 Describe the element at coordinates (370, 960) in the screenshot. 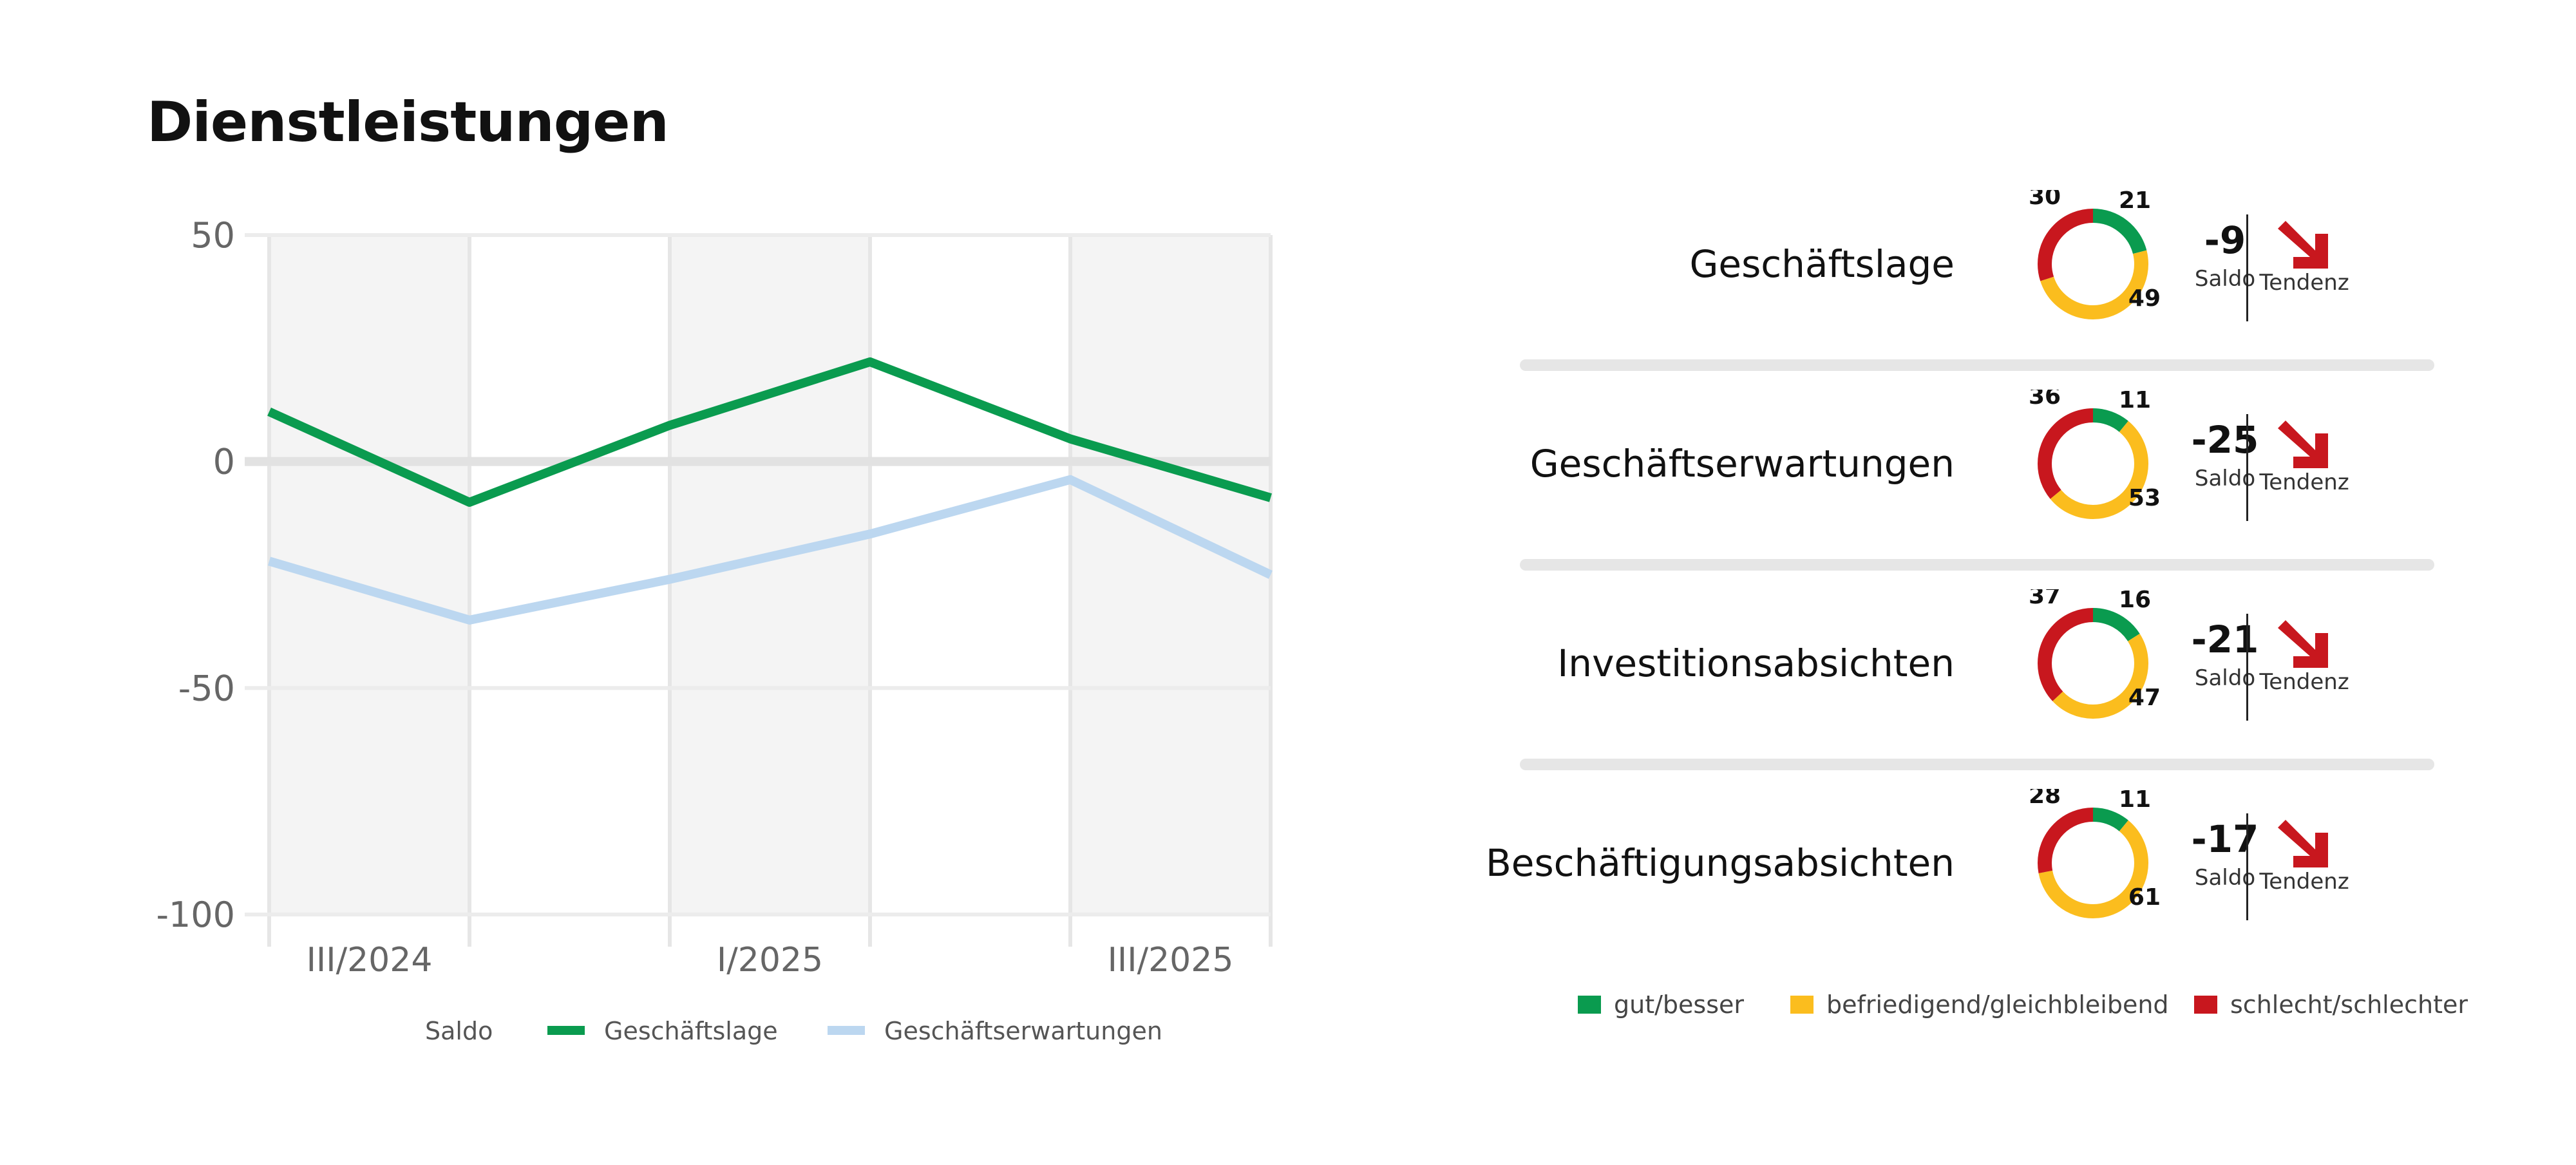

I see `x-tick-label: III/2024` at that location.